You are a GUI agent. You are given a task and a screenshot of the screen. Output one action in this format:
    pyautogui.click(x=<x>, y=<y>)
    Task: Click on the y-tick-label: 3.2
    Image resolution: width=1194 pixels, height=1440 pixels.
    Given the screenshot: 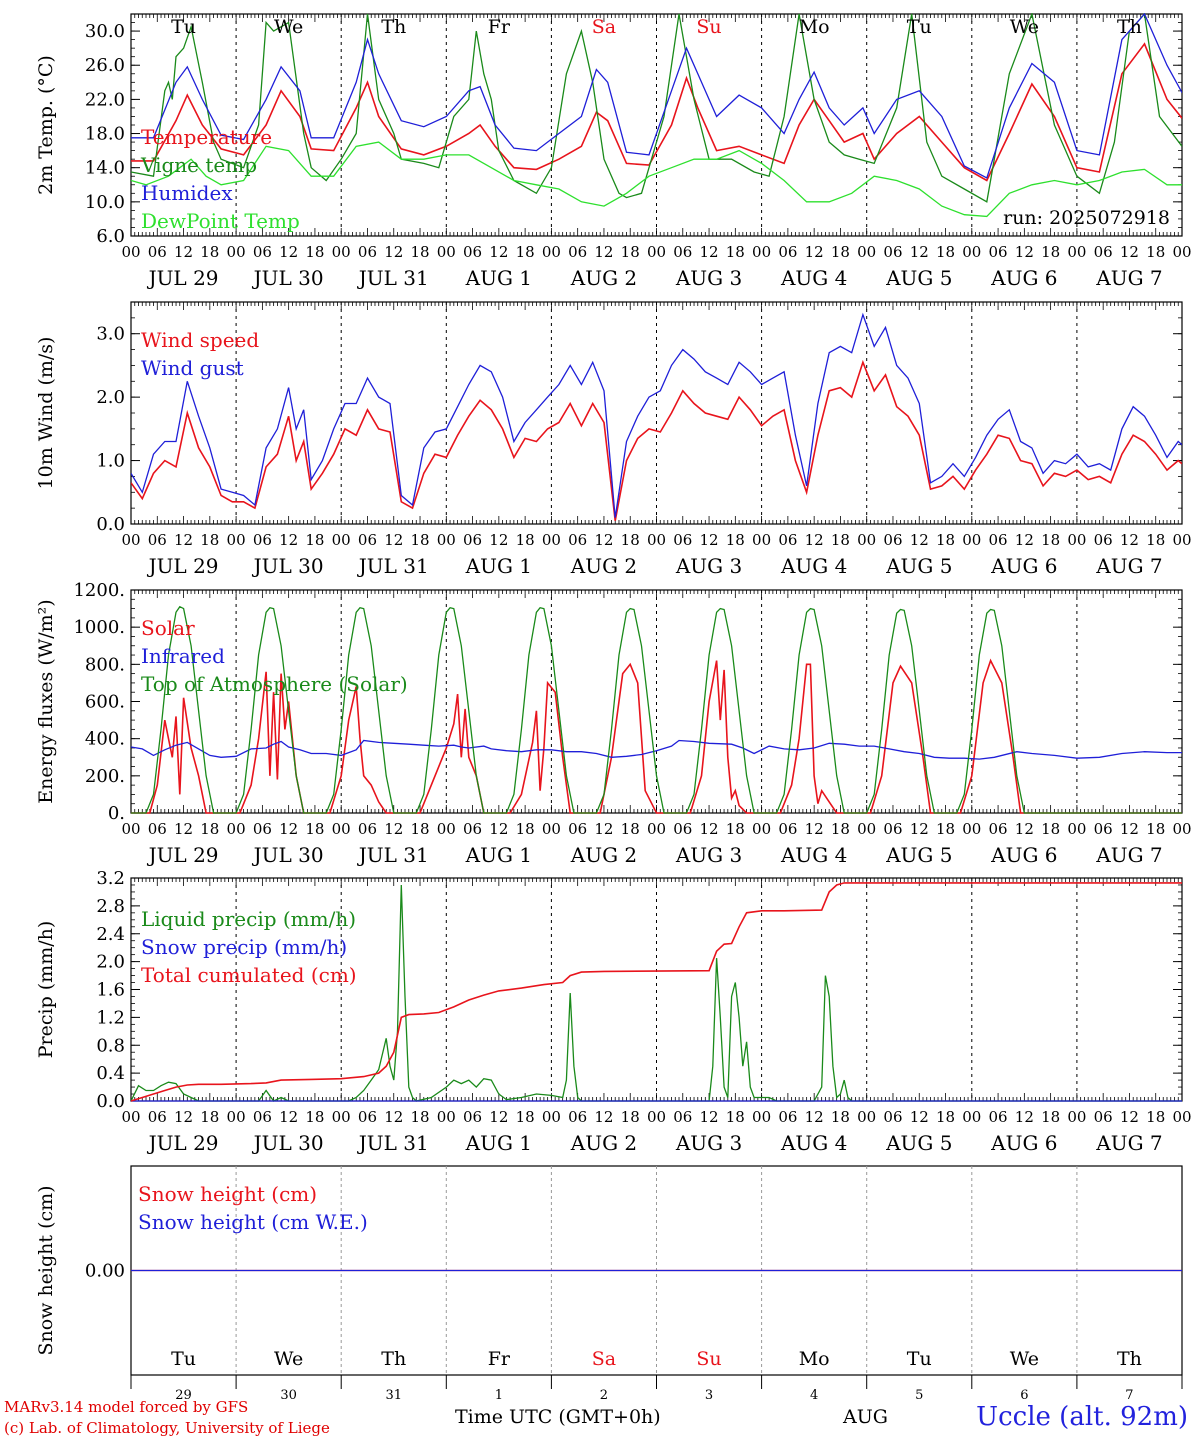 What is the action you would take?
    pyautogui.click(x=110, y=878)
    